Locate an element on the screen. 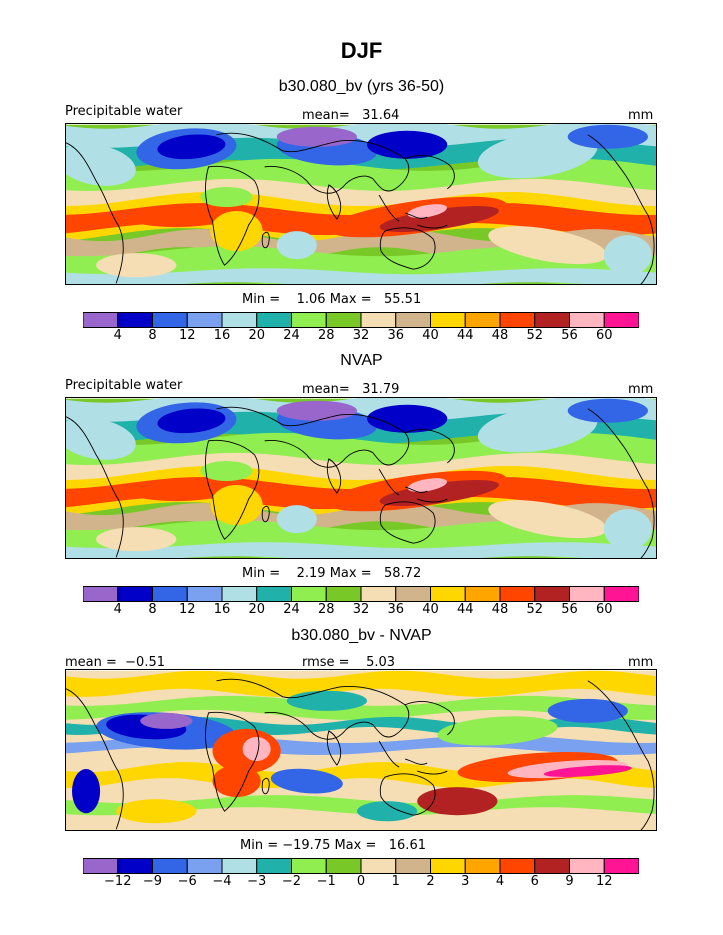 The width and height of the screenshot is (723, 935). colorbar-tick-label: 2 is located at coordinates (430, 881).